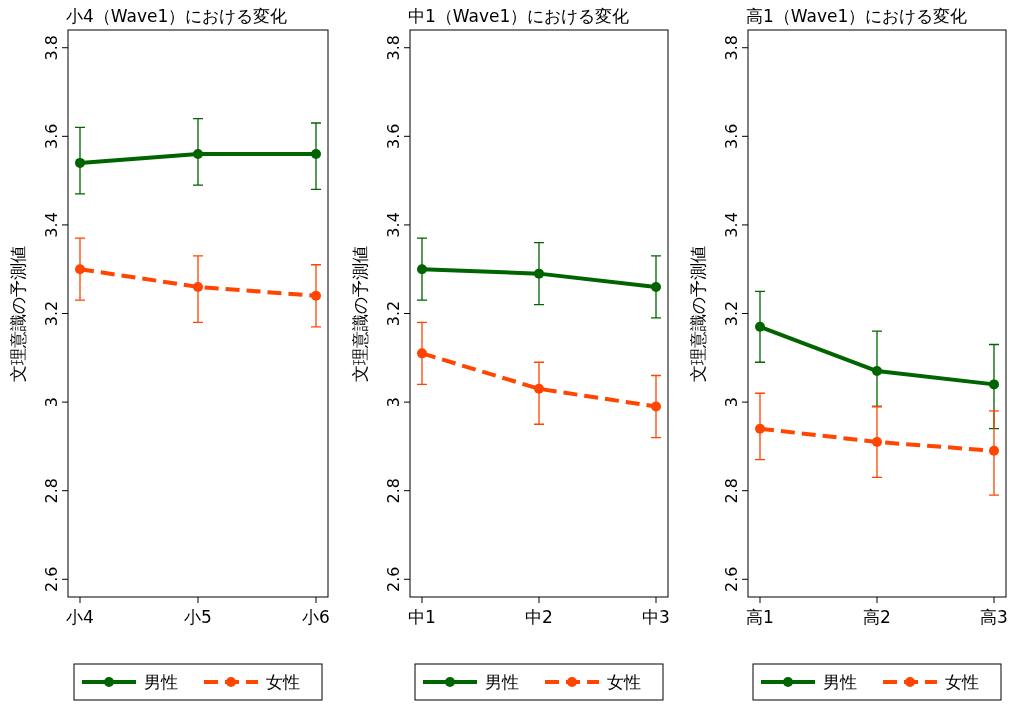 The image size is (1018, 727). Describe the element at coordinates (198, 617) in the screenshot. I see `x-tick-label: 小5` at that location.